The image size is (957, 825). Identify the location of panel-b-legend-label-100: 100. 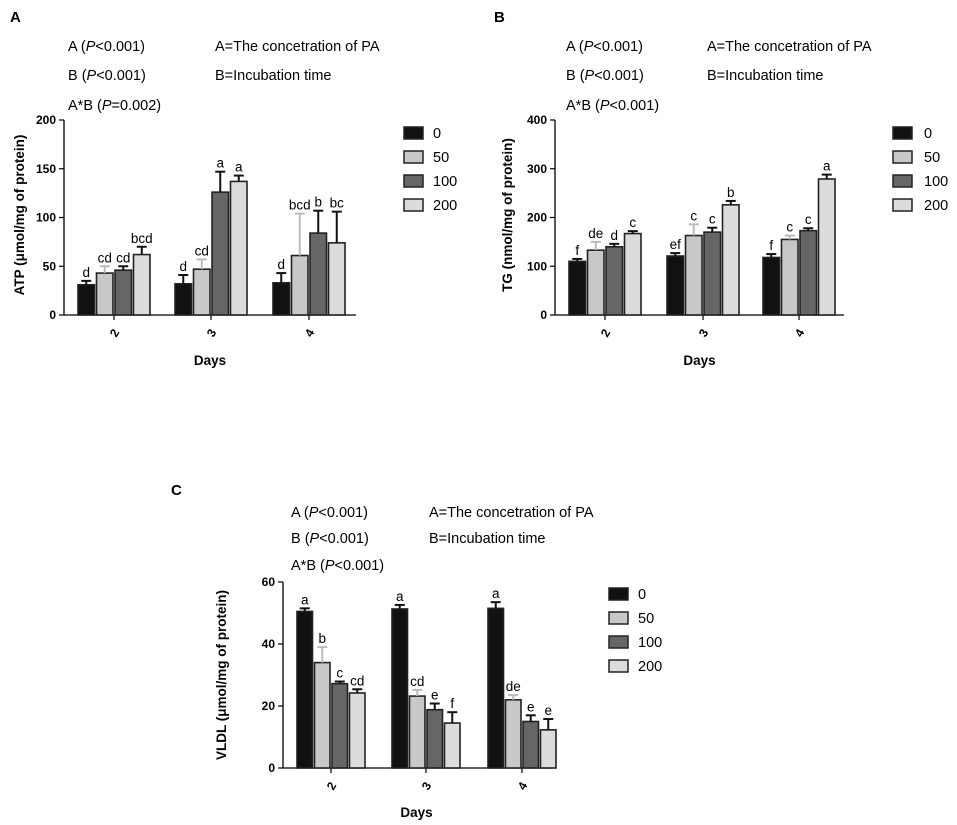
(936, 182).